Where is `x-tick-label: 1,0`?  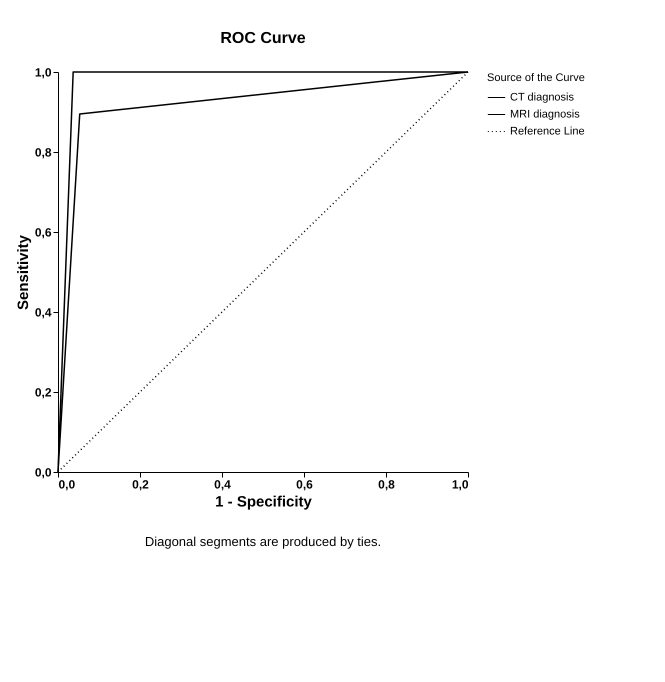
x-tick-label: 1,0 is located at coordinates (460, 485).